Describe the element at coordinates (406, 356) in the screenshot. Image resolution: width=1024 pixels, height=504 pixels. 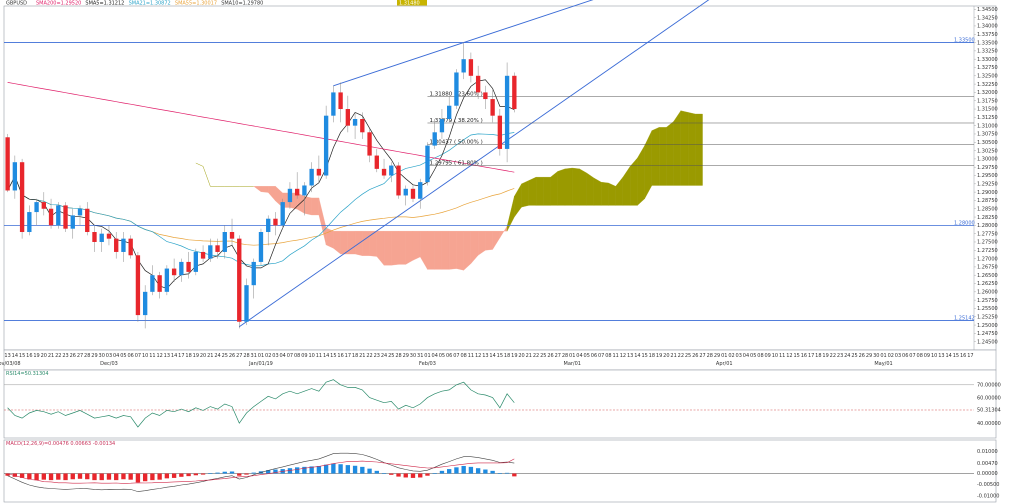
I see `date-tick-label: 29` at that location.